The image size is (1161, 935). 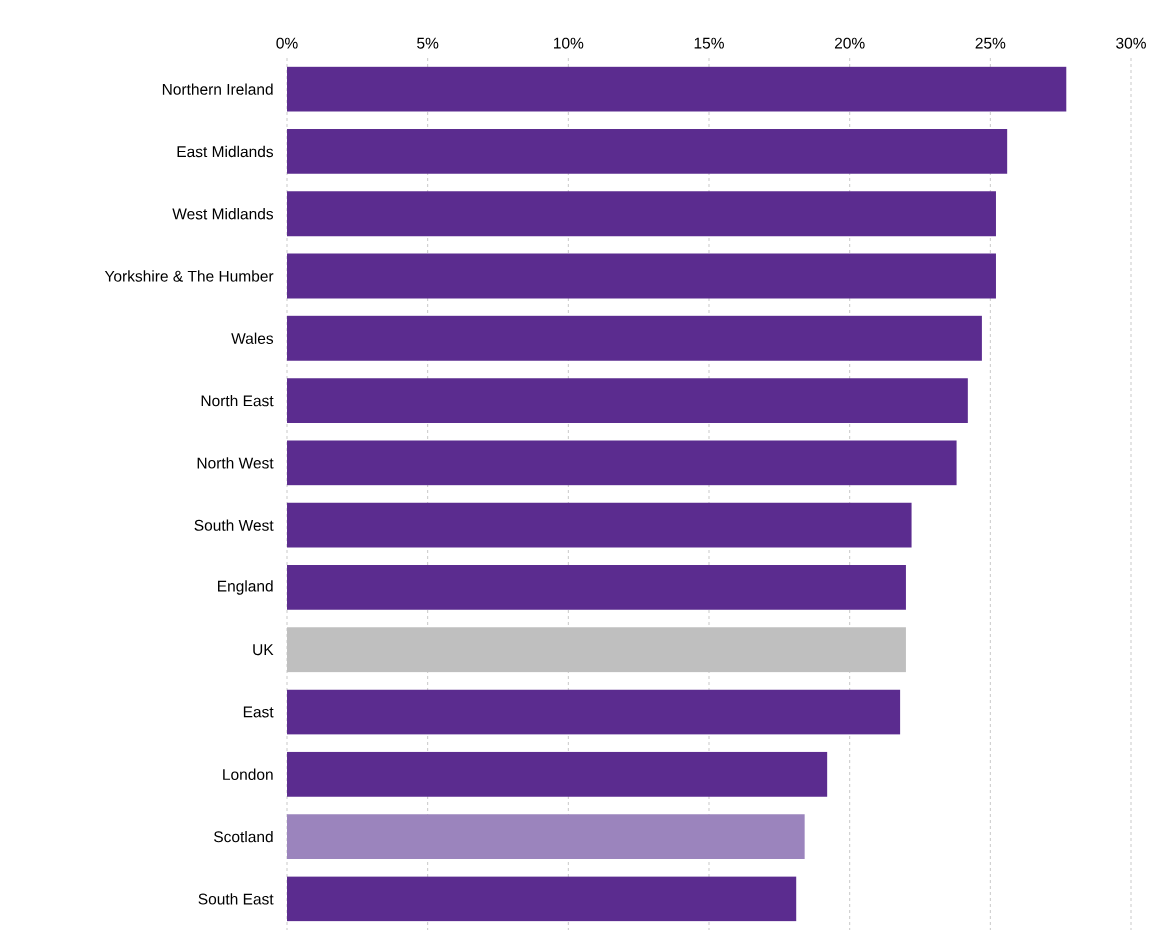 What do you see at coordinates (225, 151) in the screenshot?
I see `y-tick-label: East Midlands` at bounding box center [225, 151].